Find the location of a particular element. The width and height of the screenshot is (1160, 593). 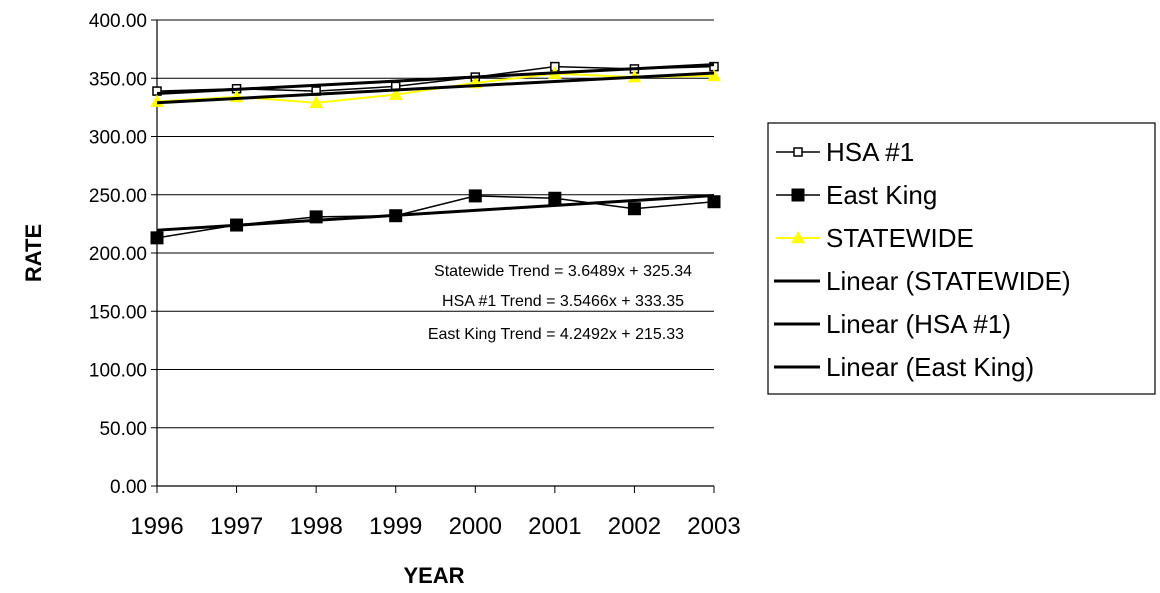

trendline-layer is located at coordinates (435, 147).